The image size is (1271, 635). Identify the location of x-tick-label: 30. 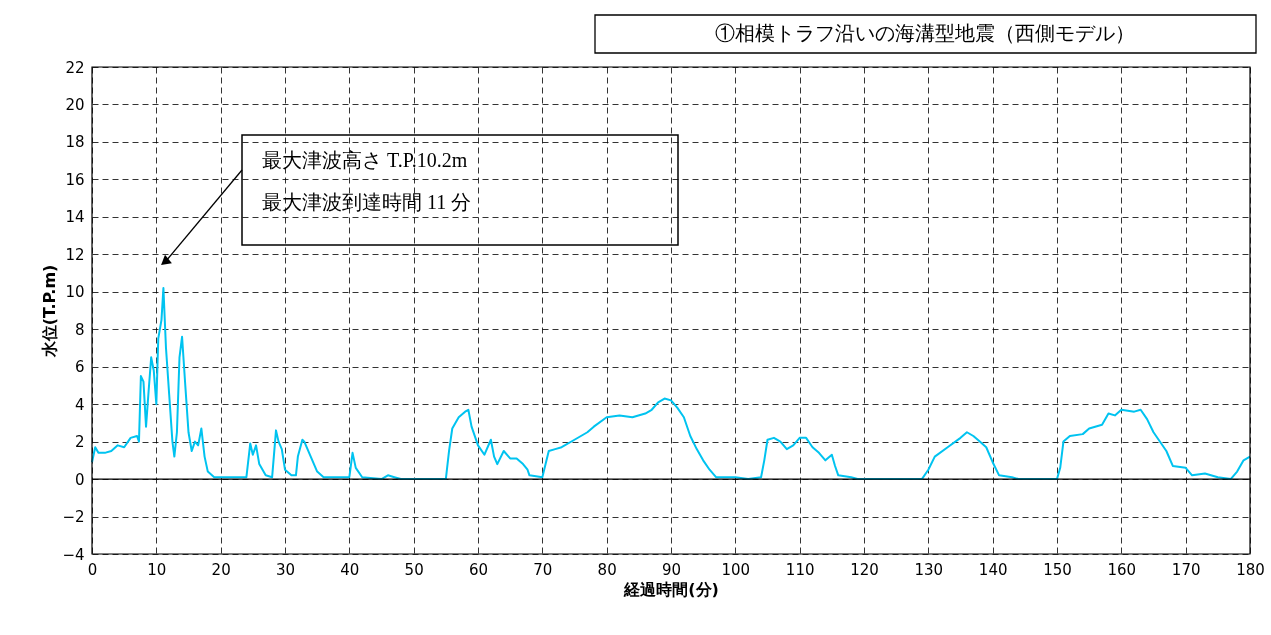
(285, 569).